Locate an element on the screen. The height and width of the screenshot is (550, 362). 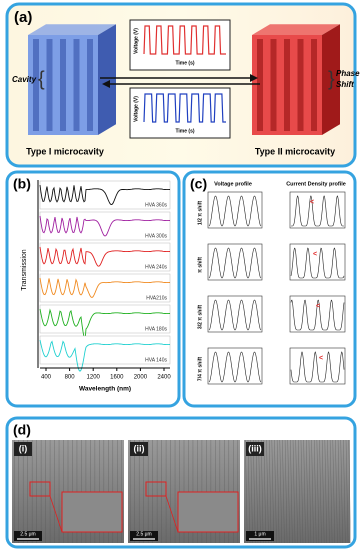
label: HVA 360s is located at coordinates (156, 205).